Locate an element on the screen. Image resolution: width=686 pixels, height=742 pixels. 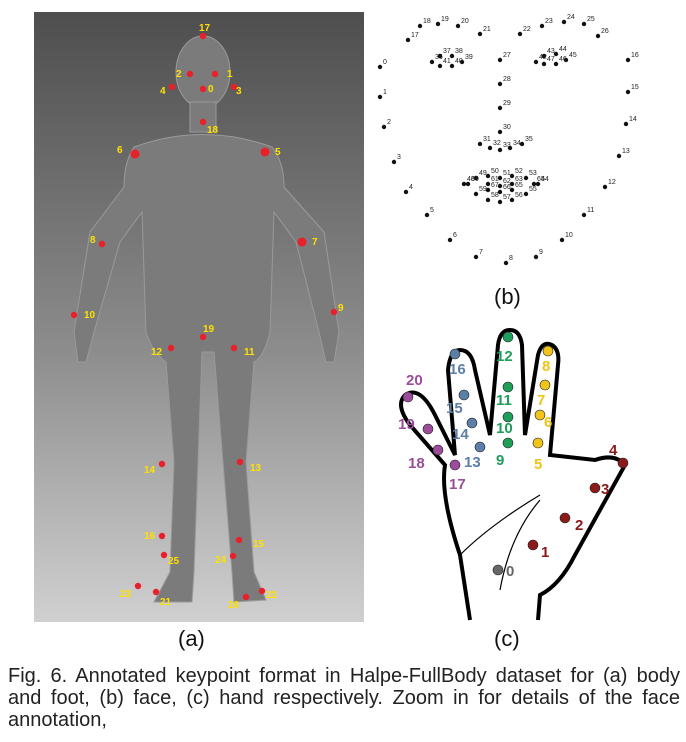
face-keypoint-label: 12 is located at coordinates (612, 182).